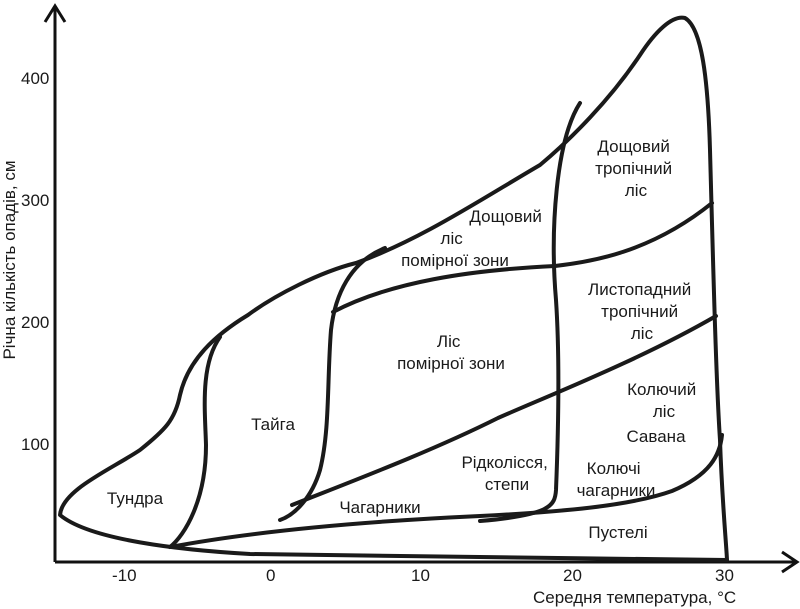  I want to click on label-temperate-rainforest: Дощовий ліс помірної зони, so click(473, 238).